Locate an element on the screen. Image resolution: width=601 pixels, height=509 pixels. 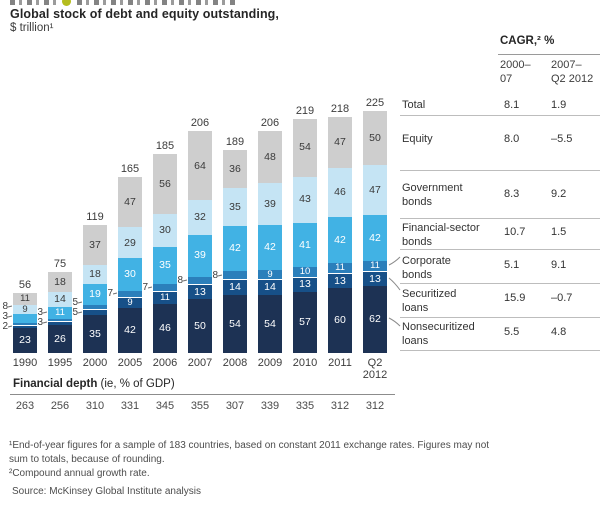
x-axis-label: 2007 is located at coordinates (200, 363).